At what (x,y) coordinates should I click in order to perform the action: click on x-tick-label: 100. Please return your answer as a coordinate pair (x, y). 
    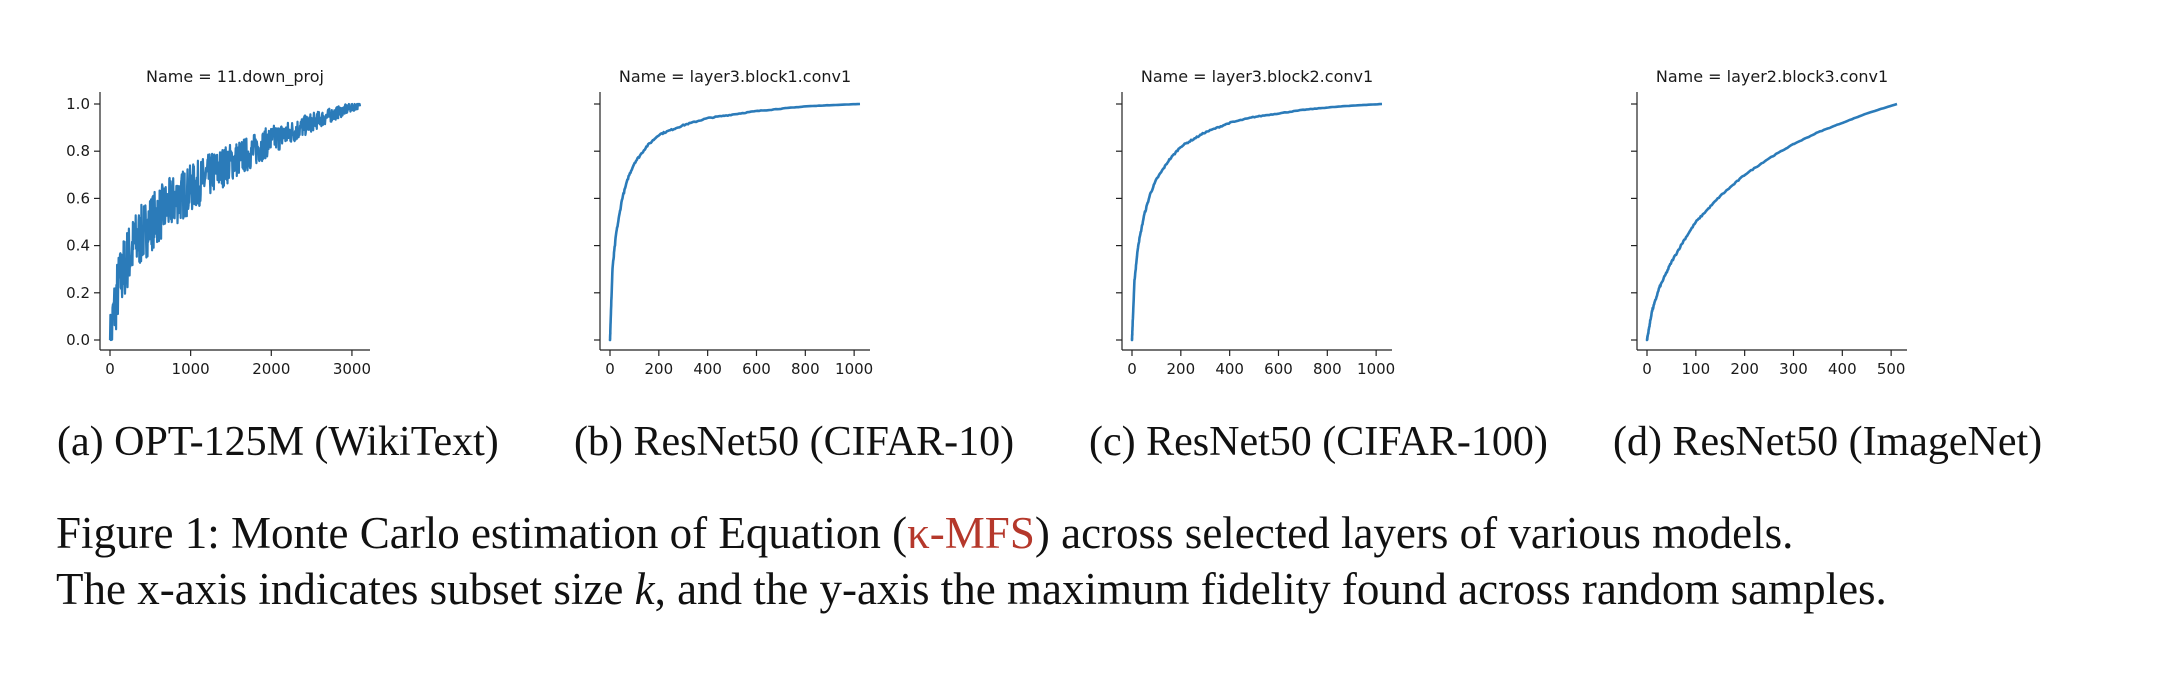
    Looking at the image, I should click on (1696, 369).